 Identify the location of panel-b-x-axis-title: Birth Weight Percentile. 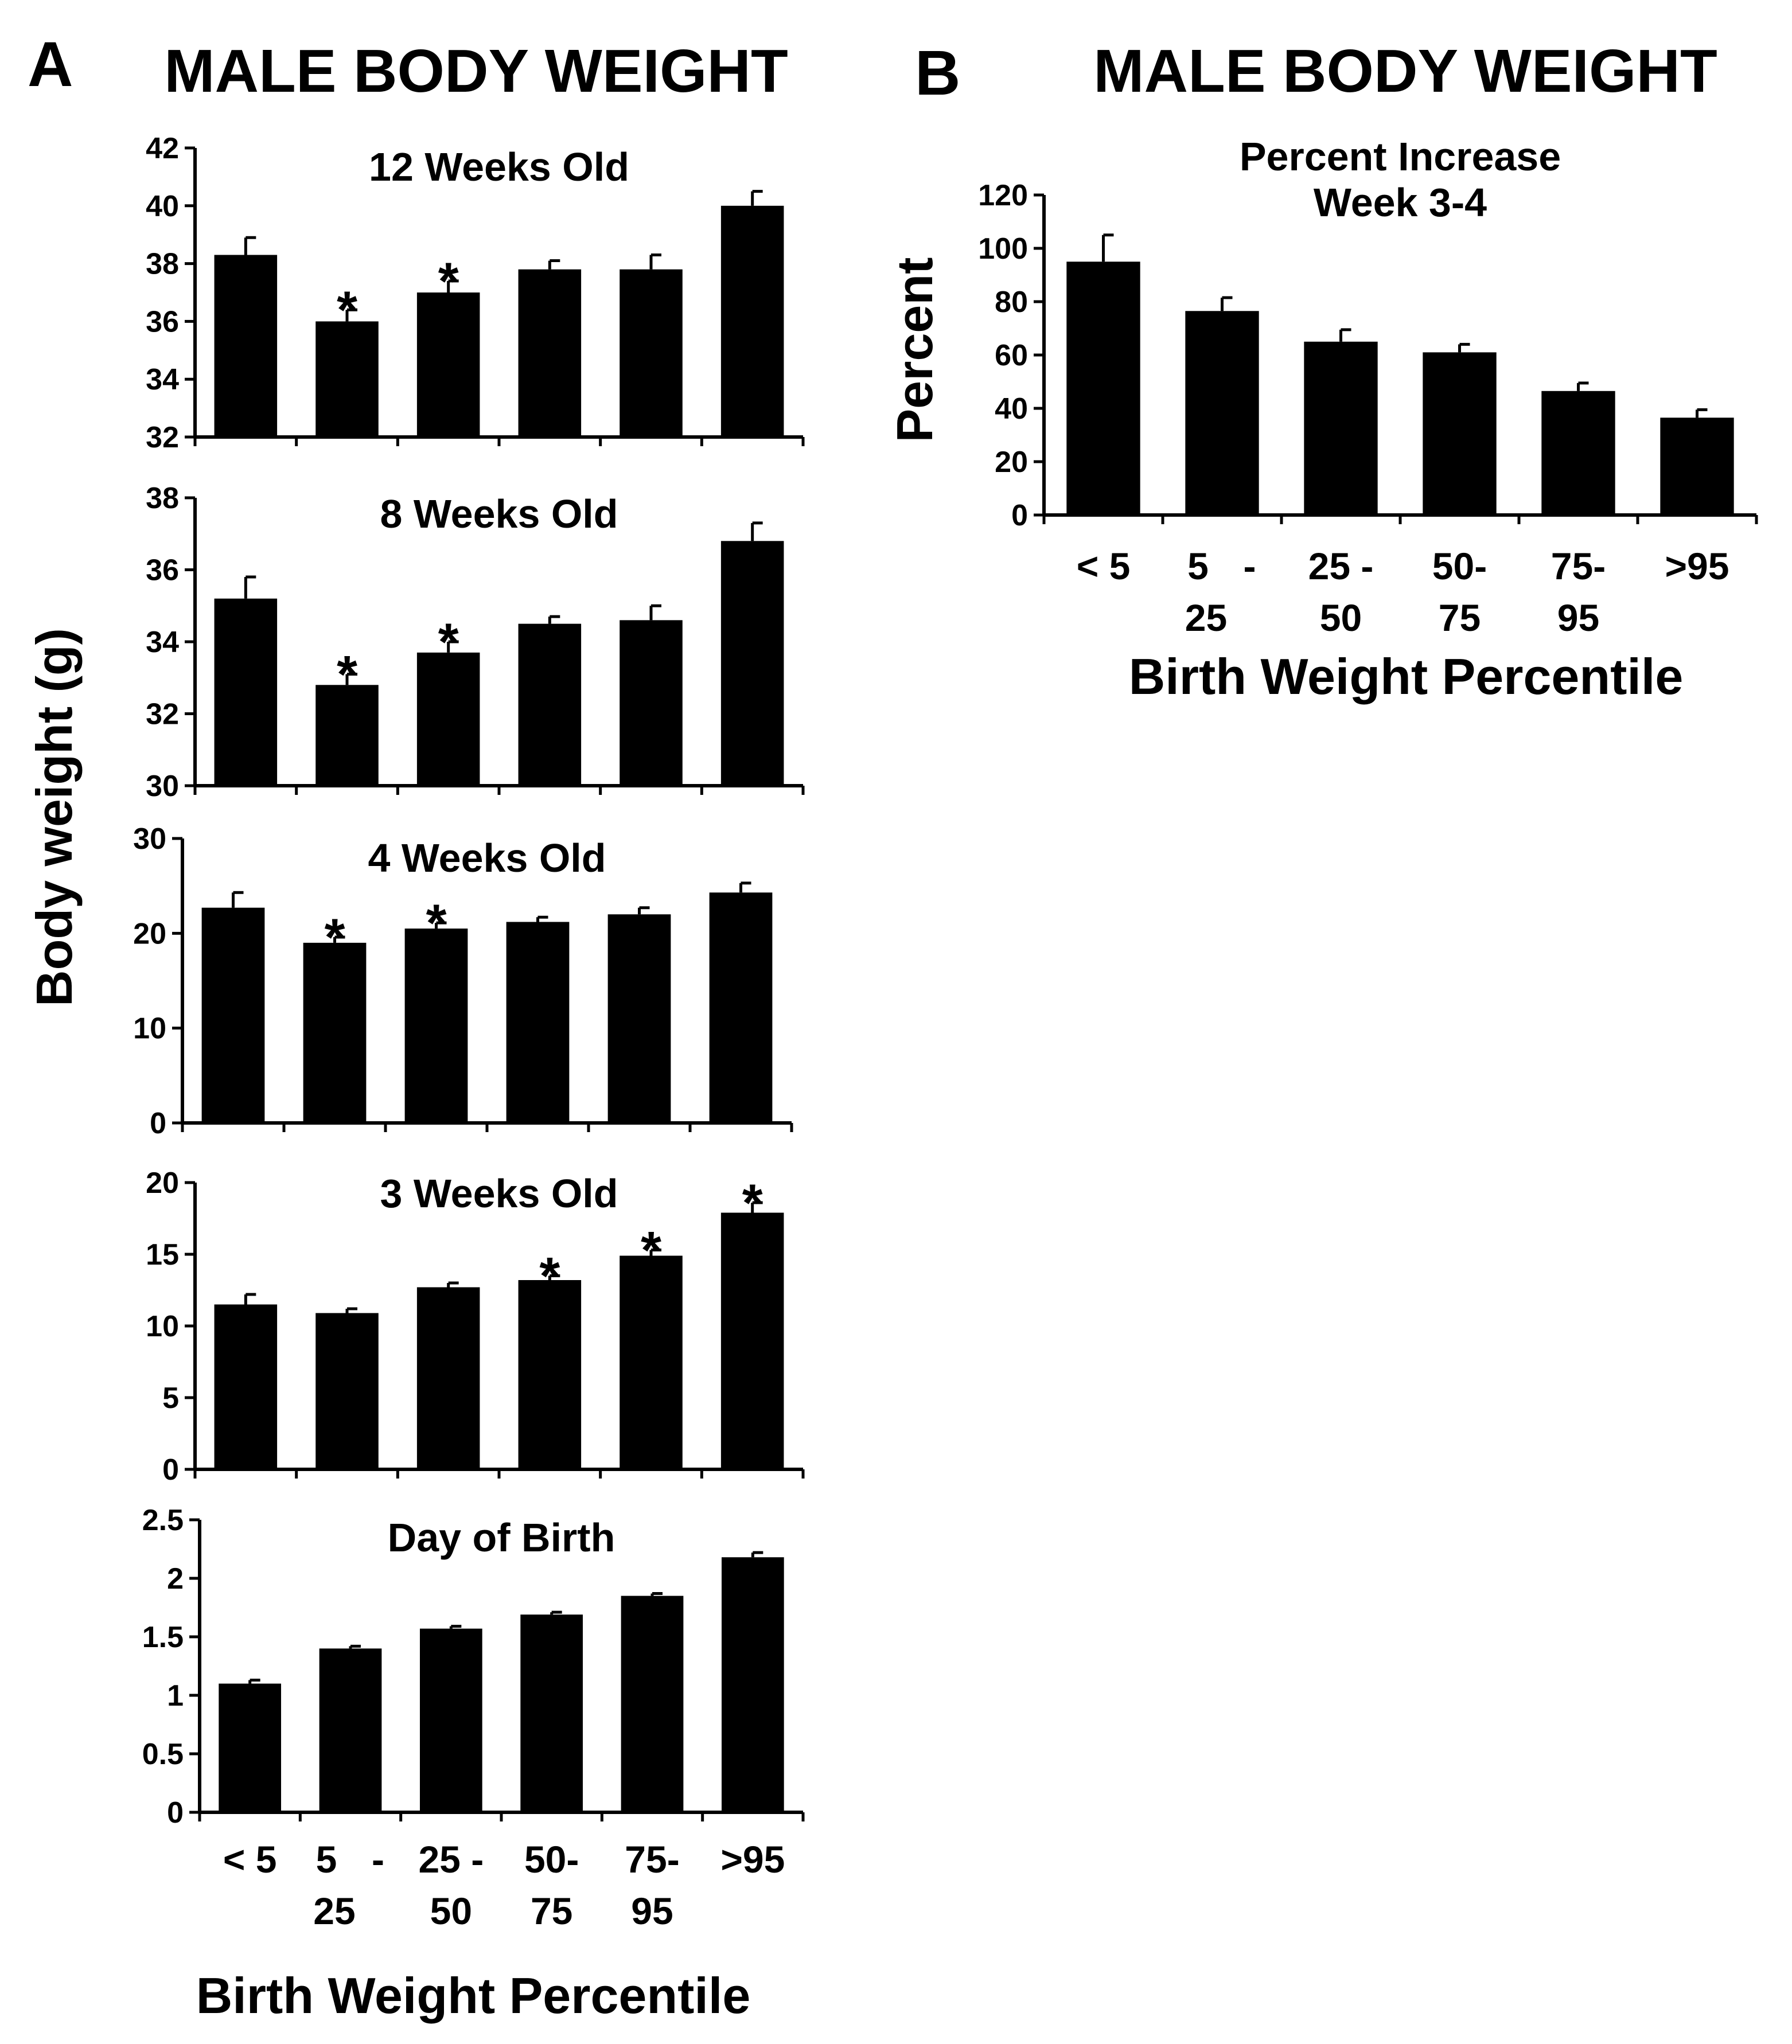
(1407, 677).